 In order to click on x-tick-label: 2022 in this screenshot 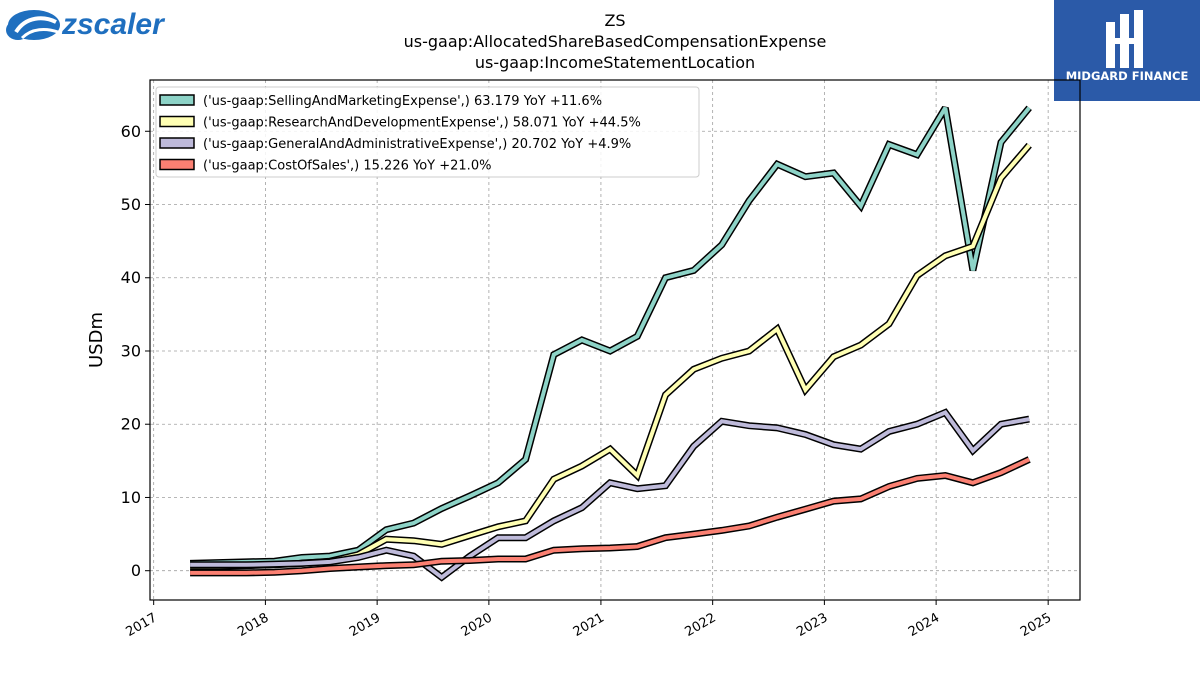, I will do `click(700, 625)`.